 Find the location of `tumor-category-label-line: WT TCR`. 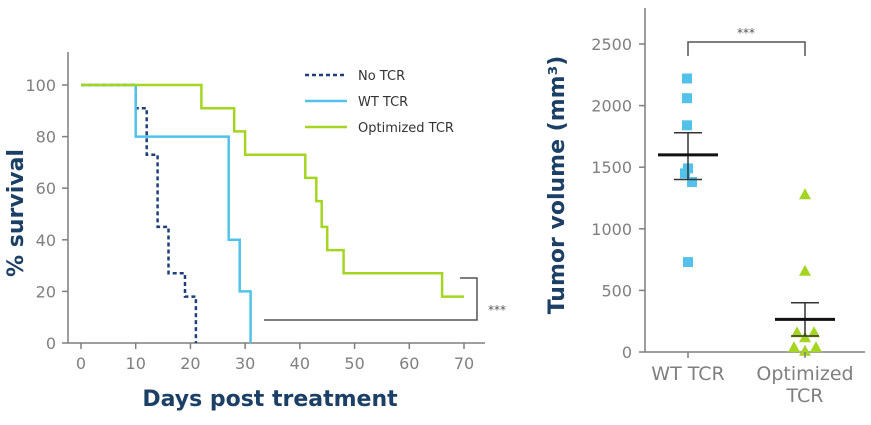

tumor-category-label-line: WT TCR is located at coordinates (687, 374).